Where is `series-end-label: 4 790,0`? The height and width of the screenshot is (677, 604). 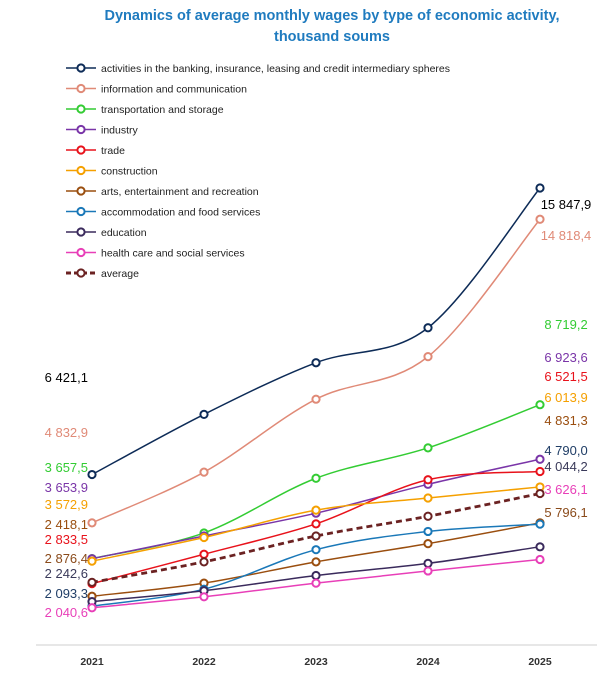 series-end-label: 4 790,0 is located at coordinates (565, 450).